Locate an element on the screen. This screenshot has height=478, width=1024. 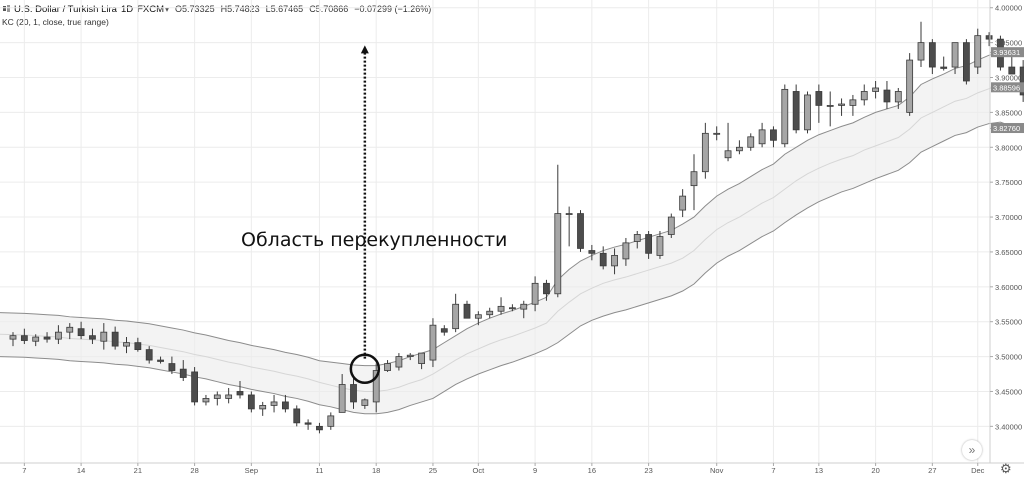
price-label-text: 3.82760 is located at coordinates (1006, 128).